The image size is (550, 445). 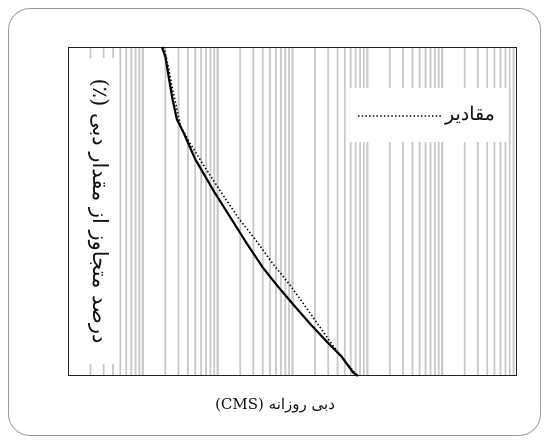 What do you see at coordinates (275, 404) in the screenshot?
I see `x-axis-label: دبی روزانه (CMS)` at bounding box center [275, 404].